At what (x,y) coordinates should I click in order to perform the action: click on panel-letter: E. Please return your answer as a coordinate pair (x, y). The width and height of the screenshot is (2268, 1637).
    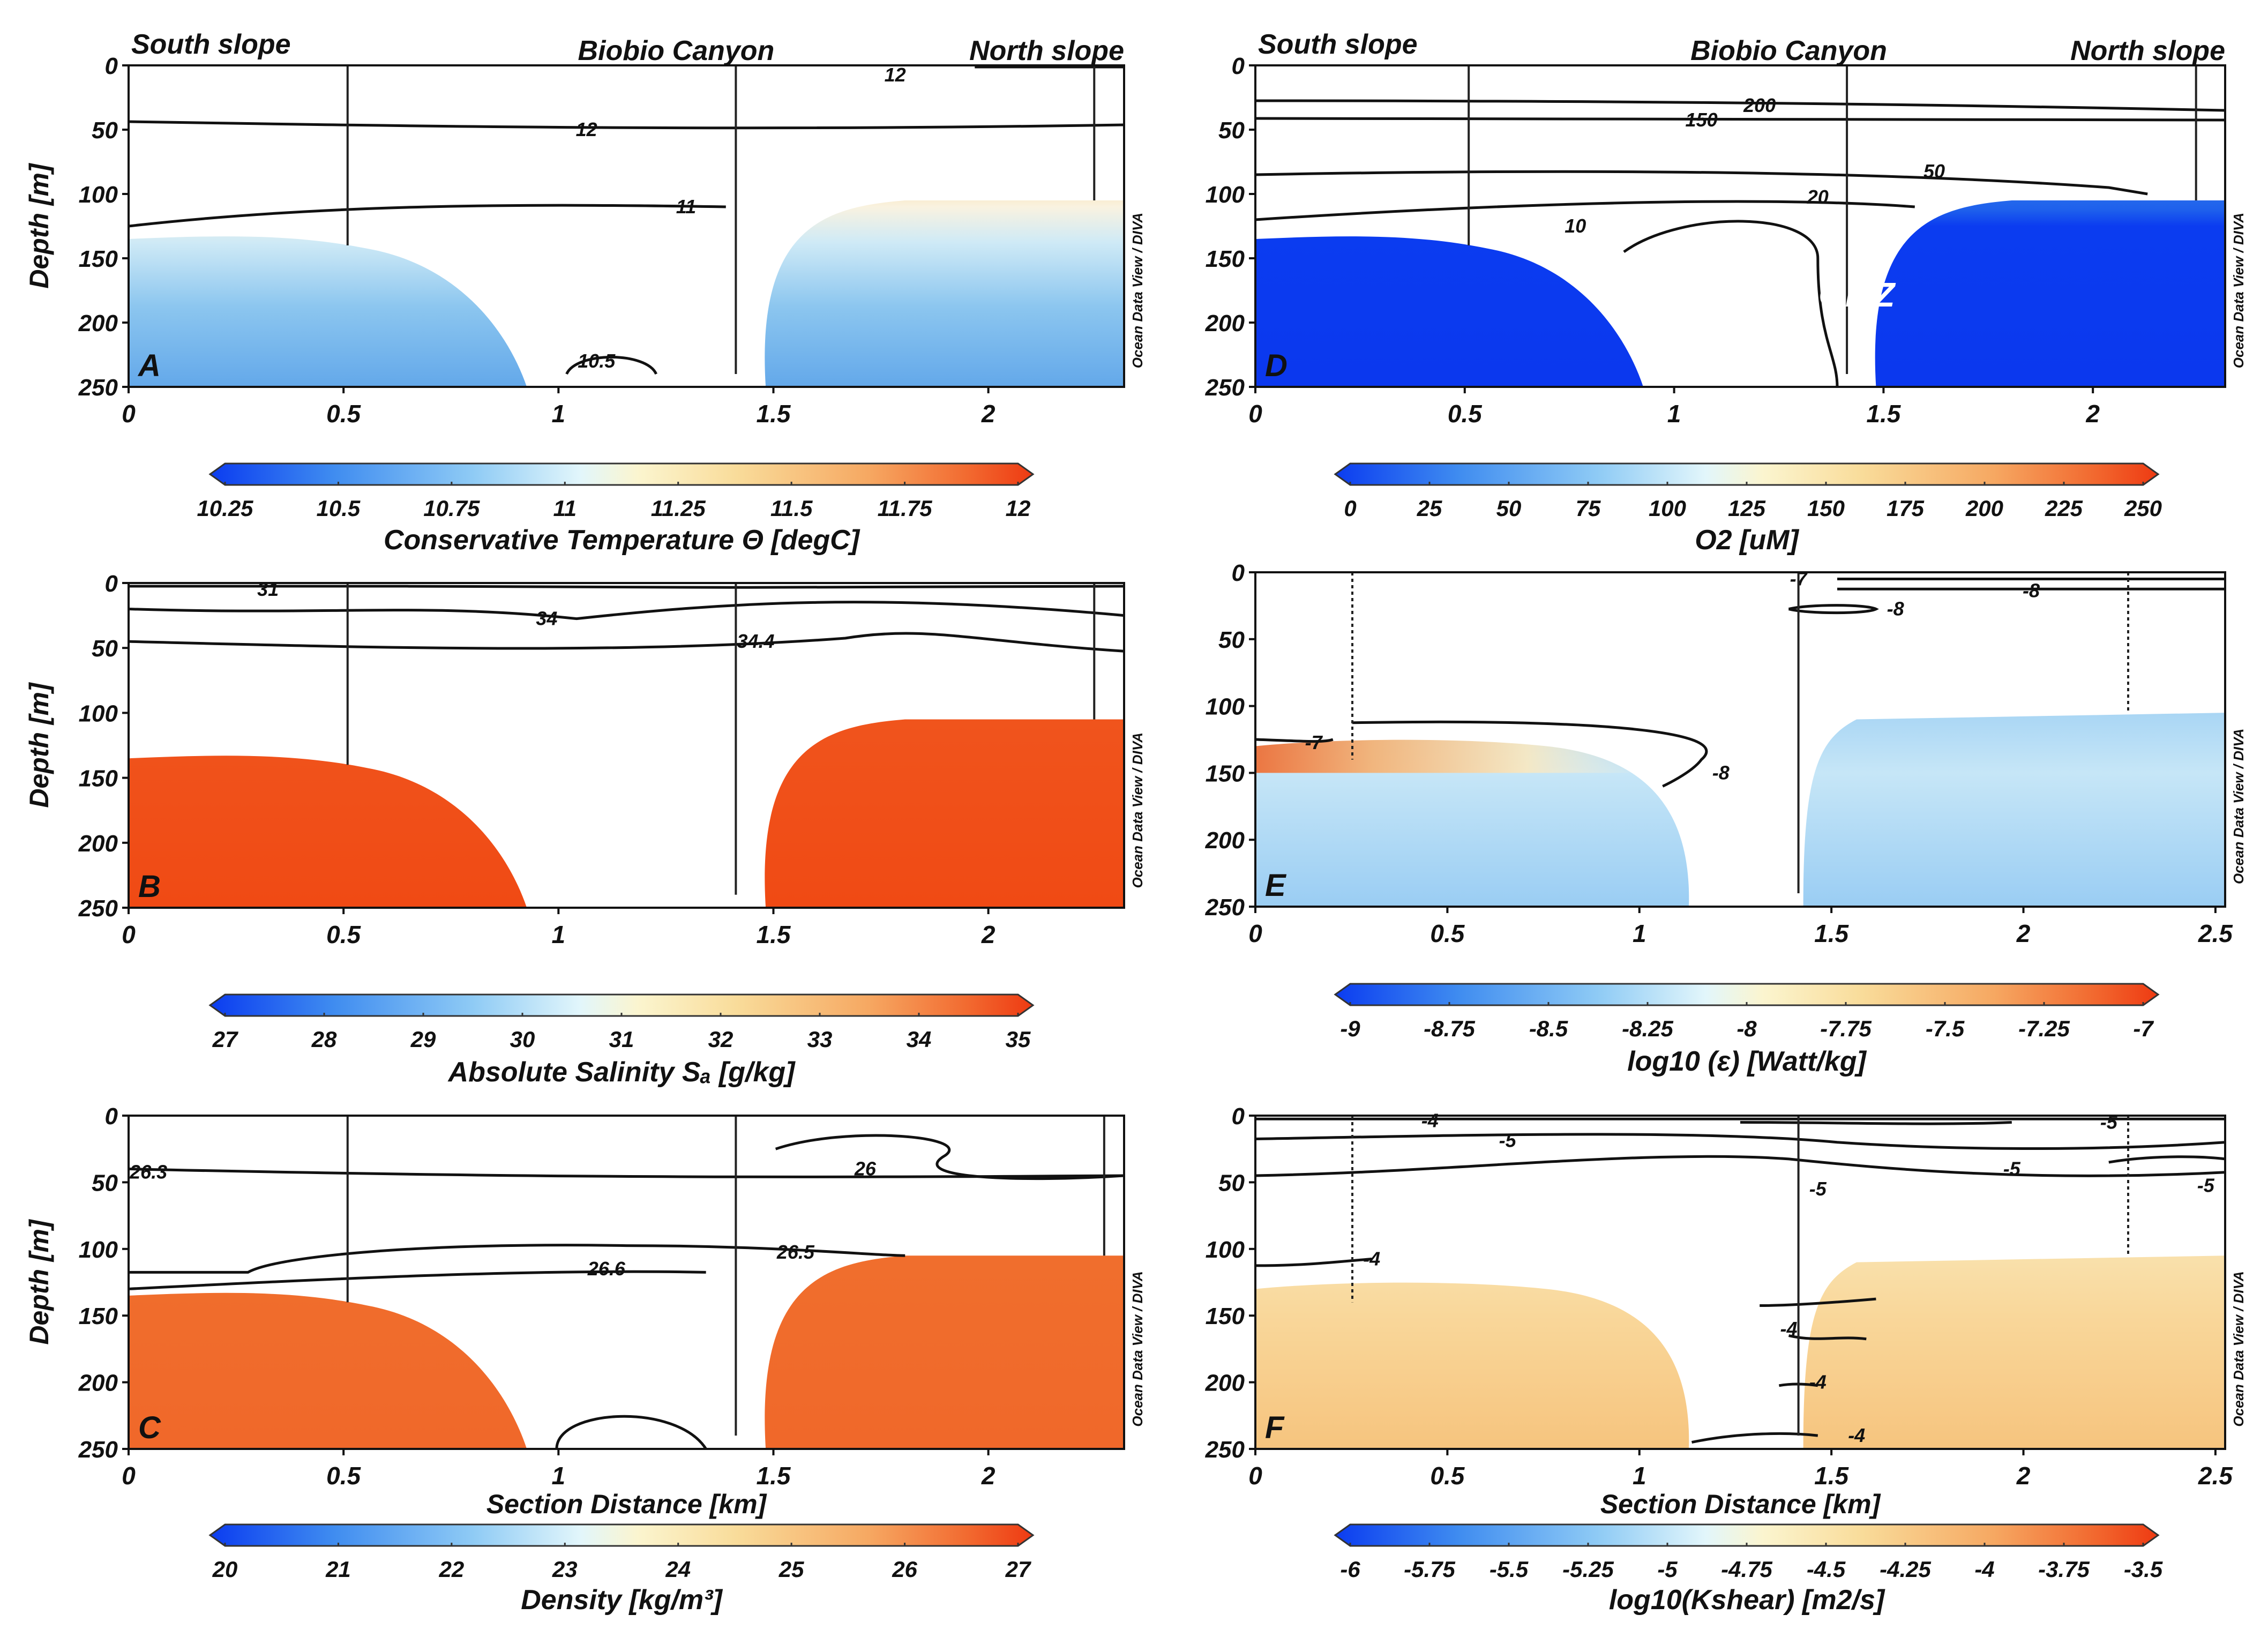
    Looking at the image, I should click on (1276, 886).